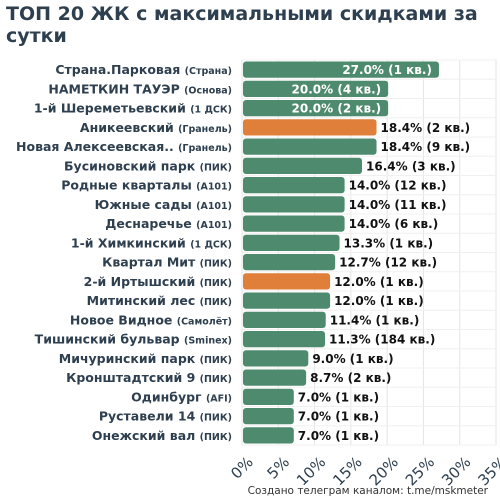 Image resolution: width=500 pixels, height=500 pixels. I want to click on project-name: Бусиновский парк, so click(132, 165).